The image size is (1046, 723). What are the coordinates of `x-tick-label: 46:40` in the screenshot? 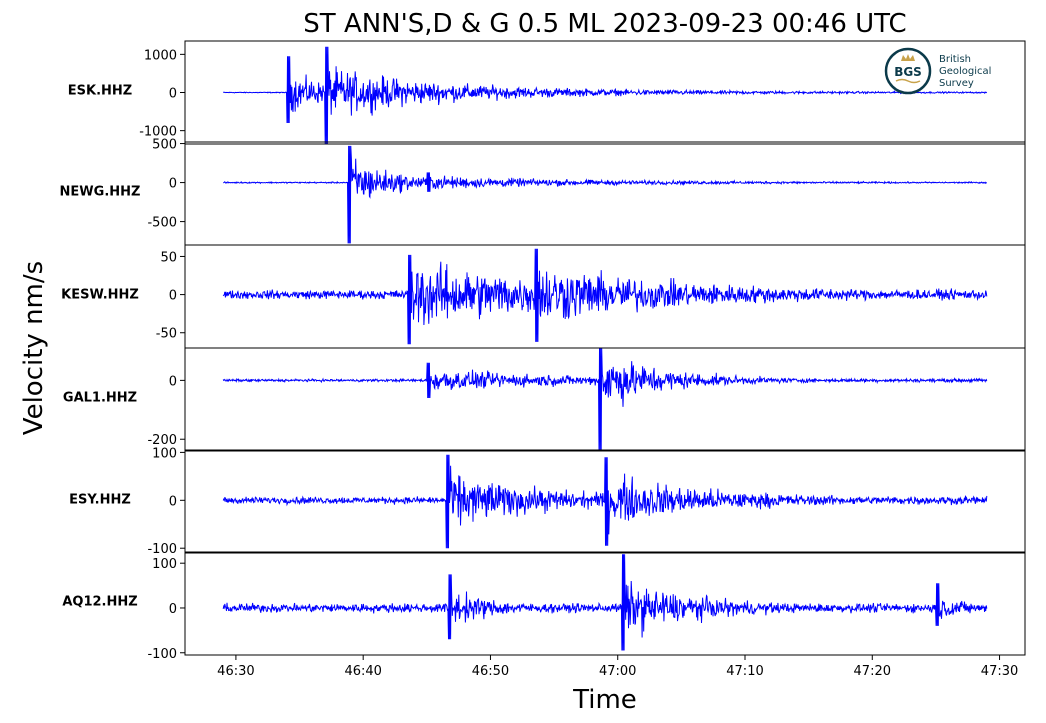 It's located at (362, 671).